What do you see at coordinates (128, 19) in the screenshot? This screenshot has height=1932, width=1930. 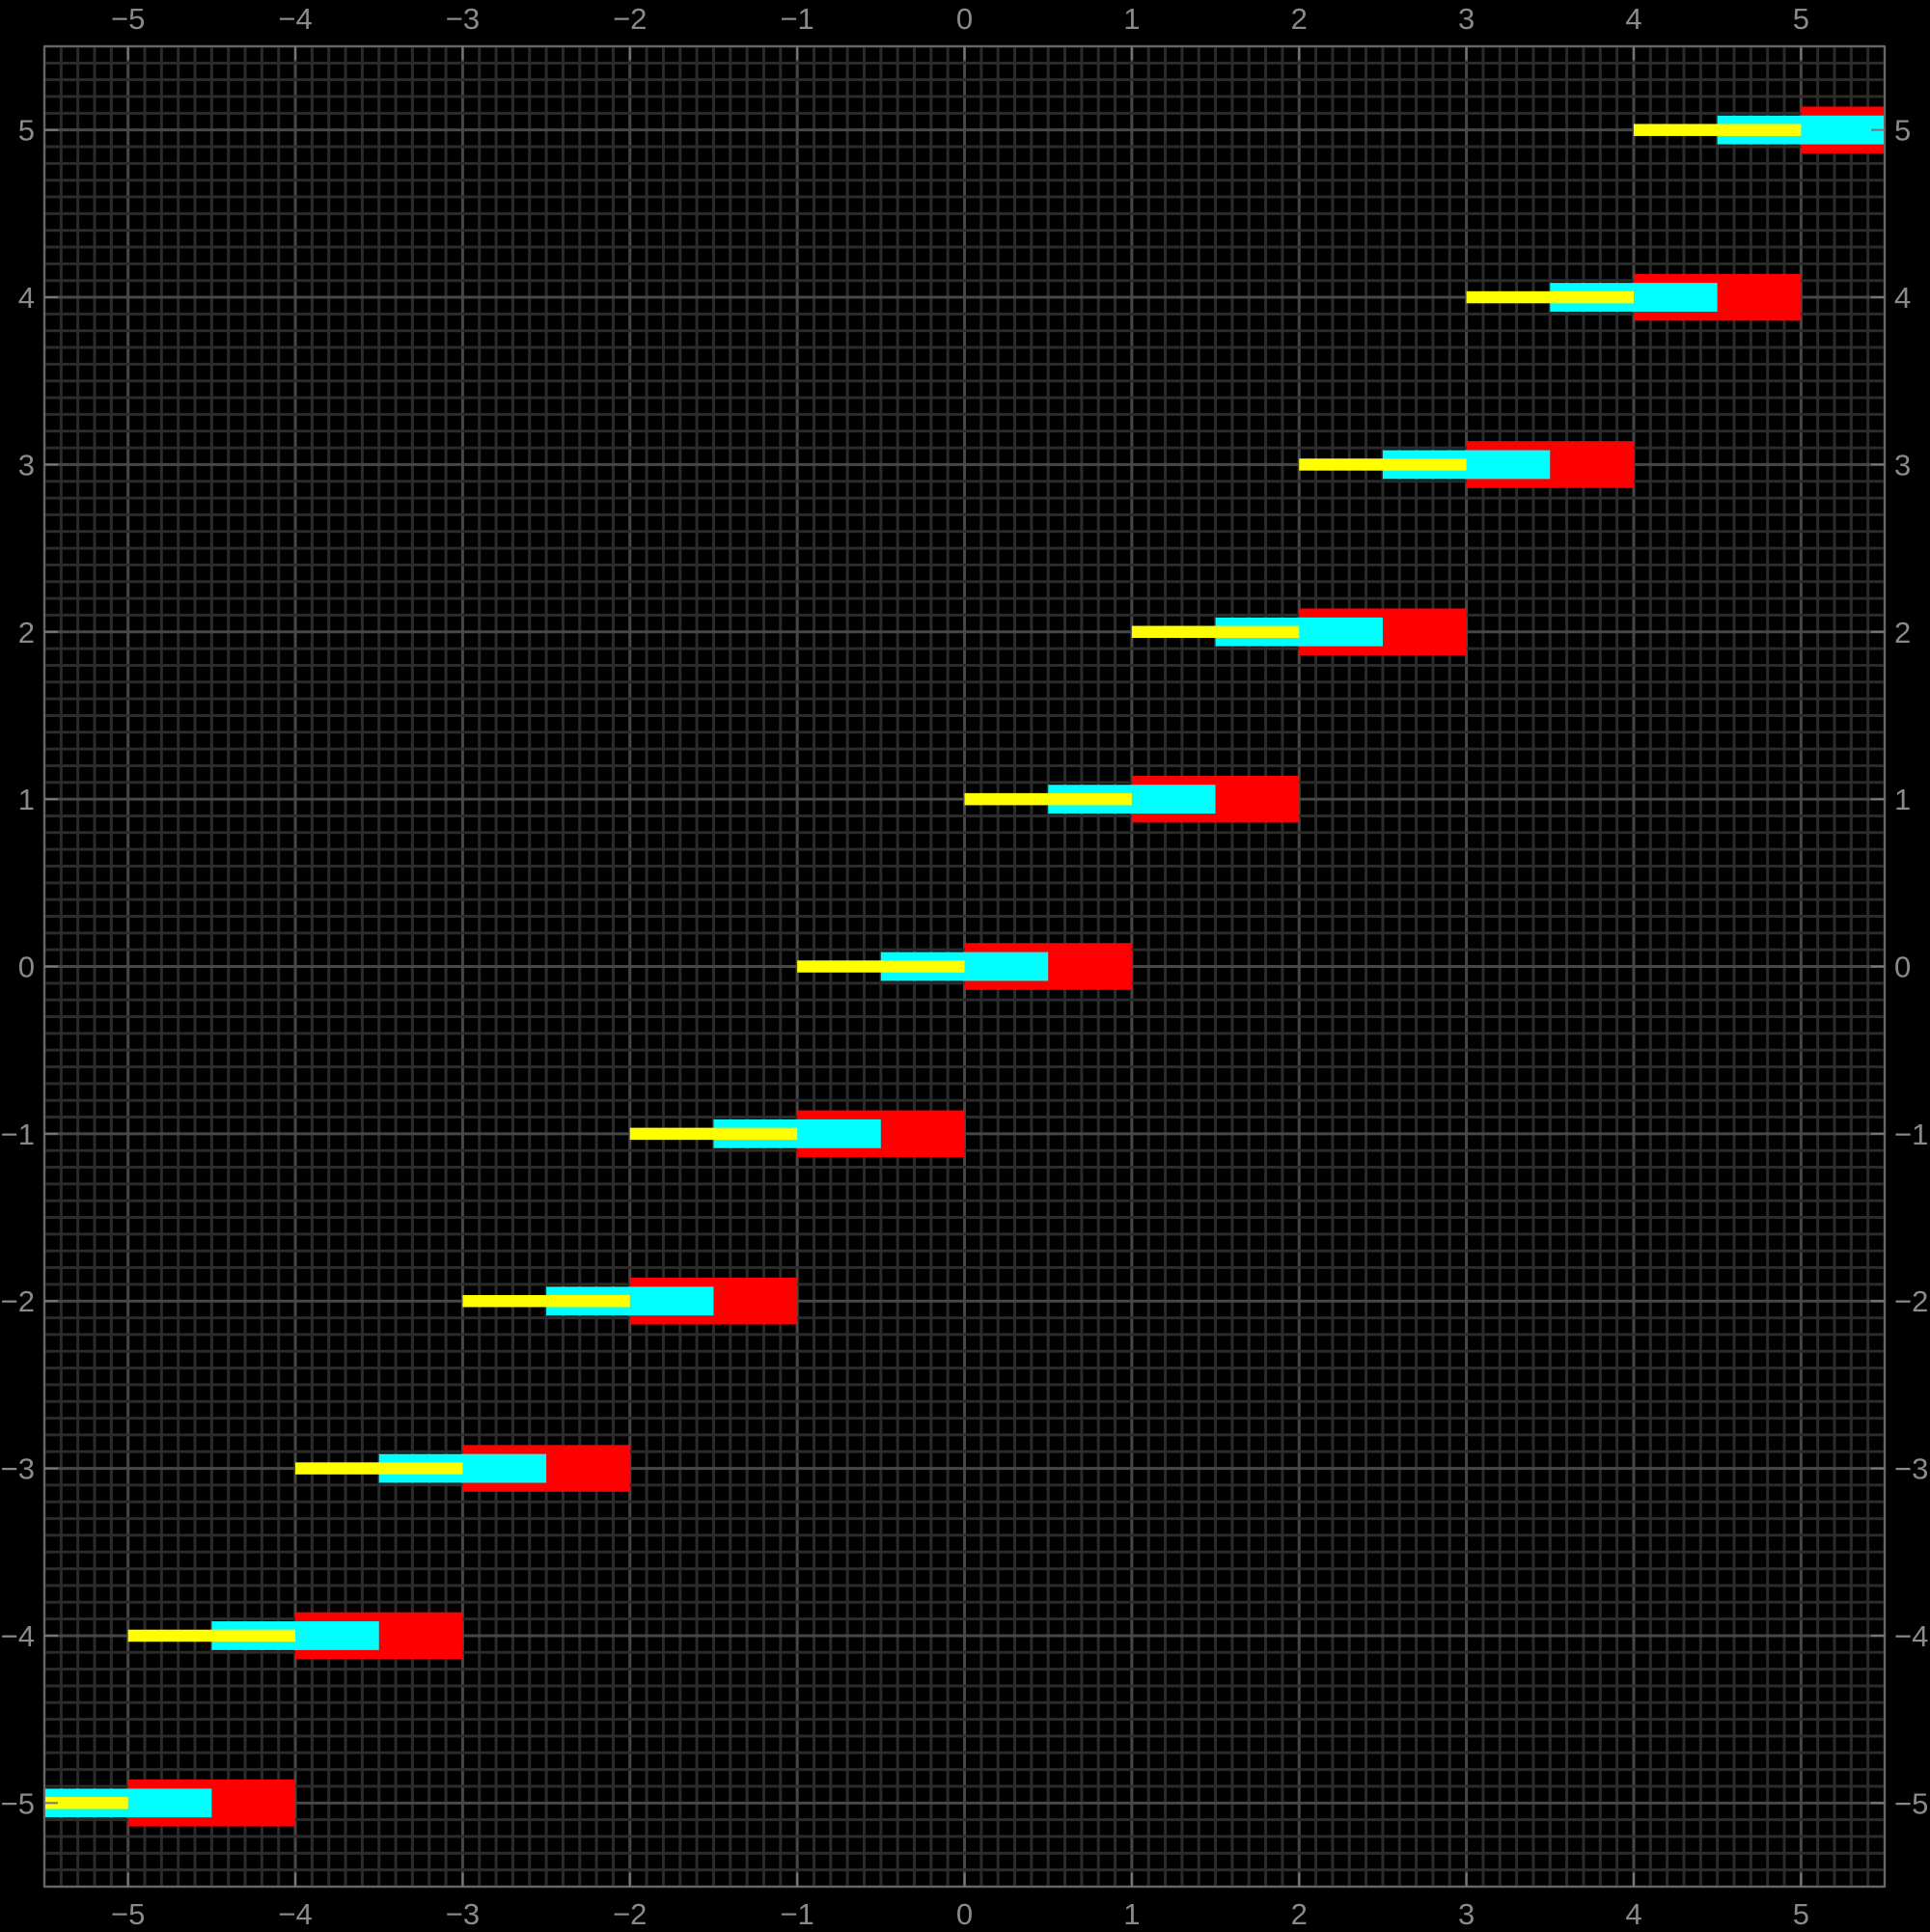 I see `x-tick-label-top: −5` at bounding box center [128, 19].